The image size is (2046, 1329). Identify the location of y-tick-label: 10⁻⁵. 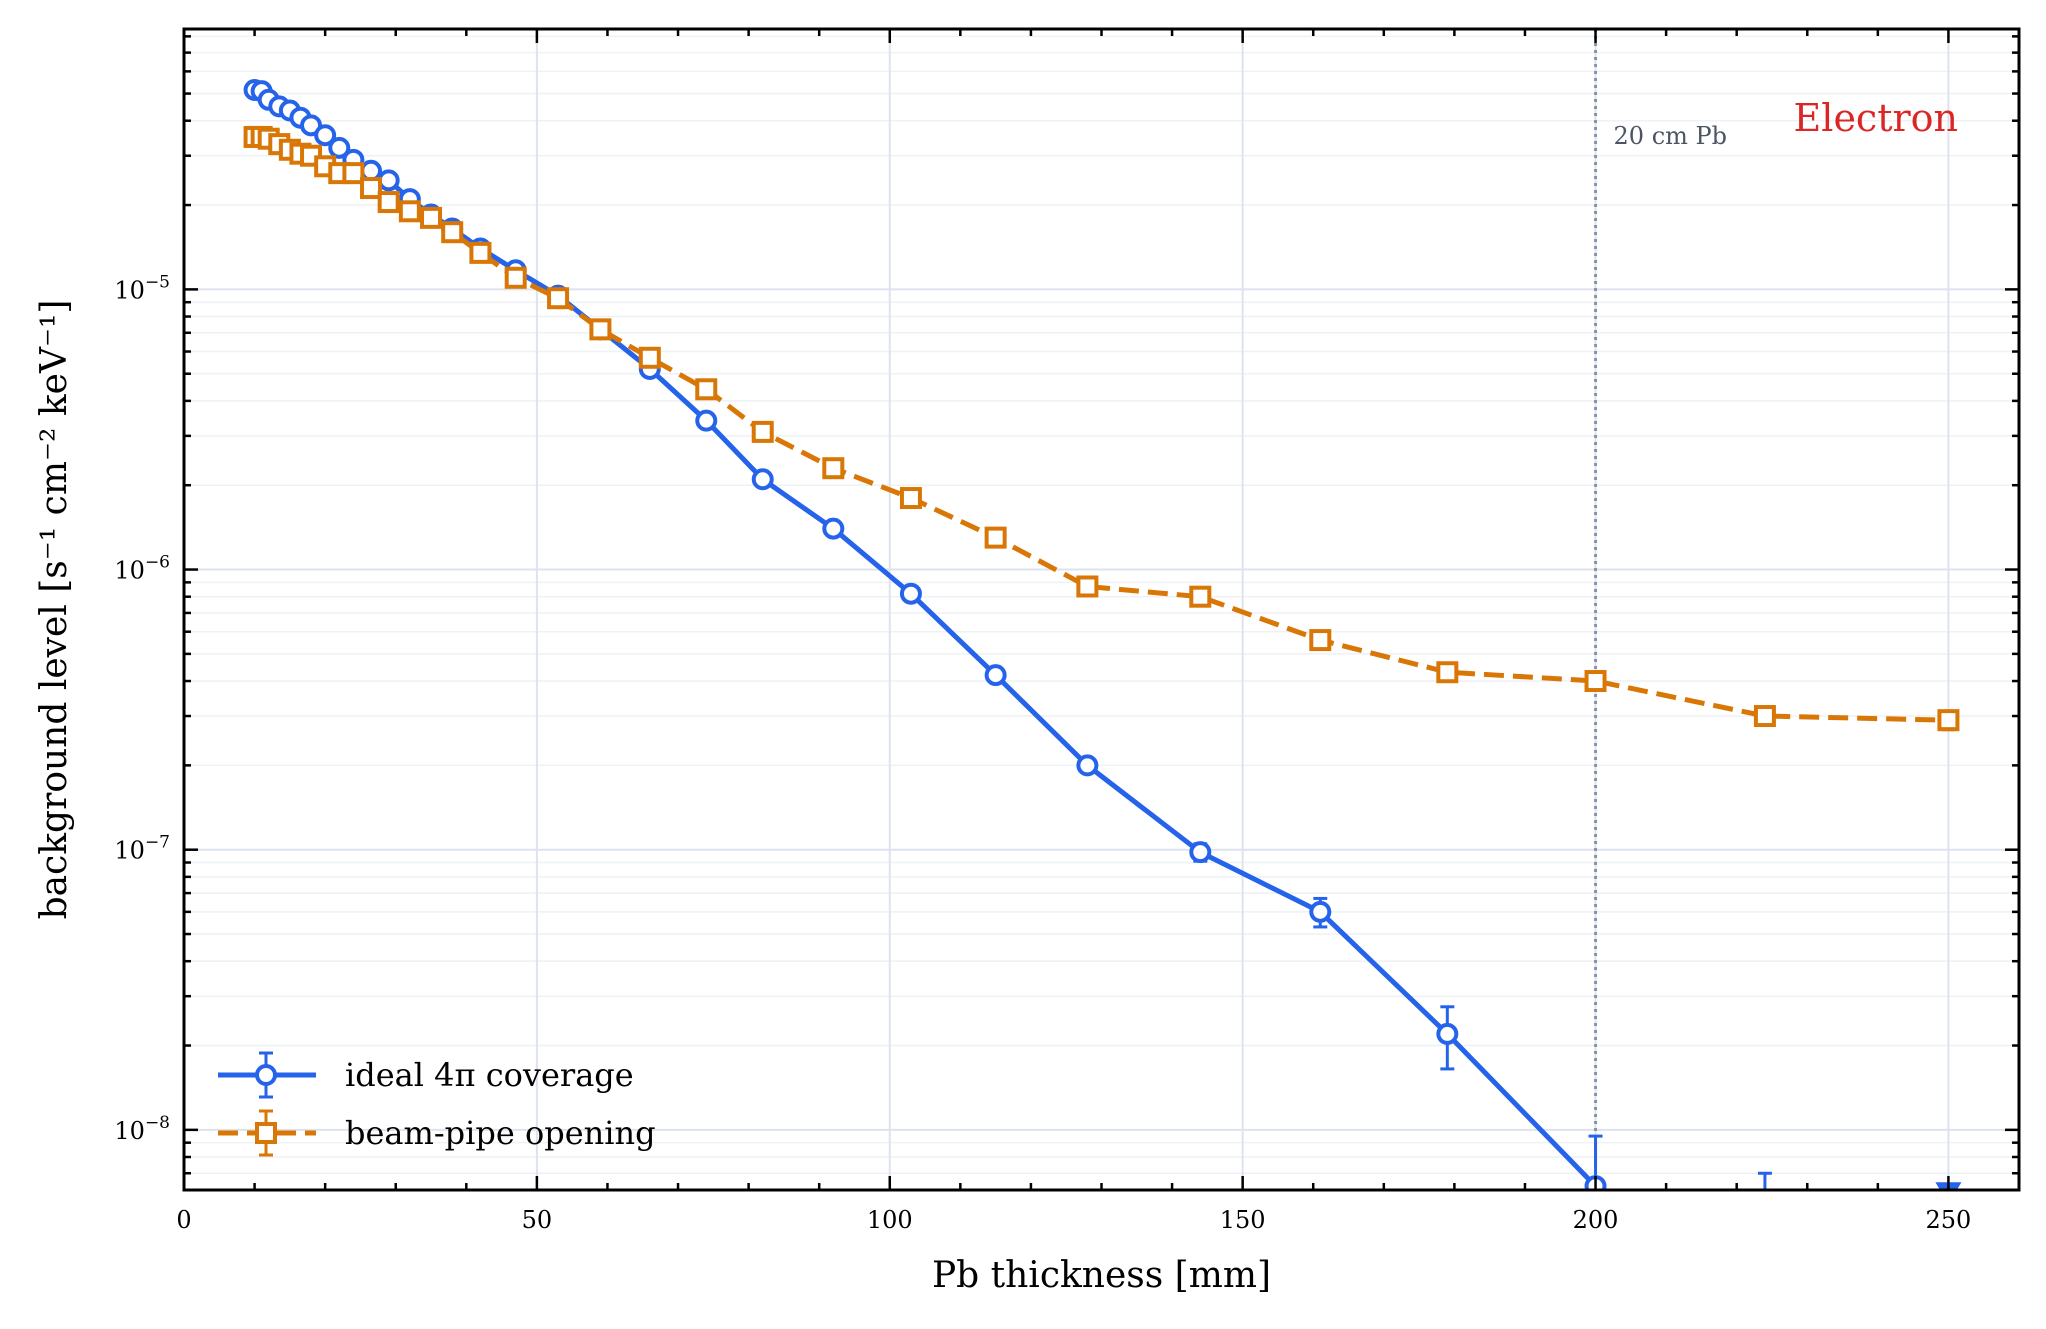
(142, 288).